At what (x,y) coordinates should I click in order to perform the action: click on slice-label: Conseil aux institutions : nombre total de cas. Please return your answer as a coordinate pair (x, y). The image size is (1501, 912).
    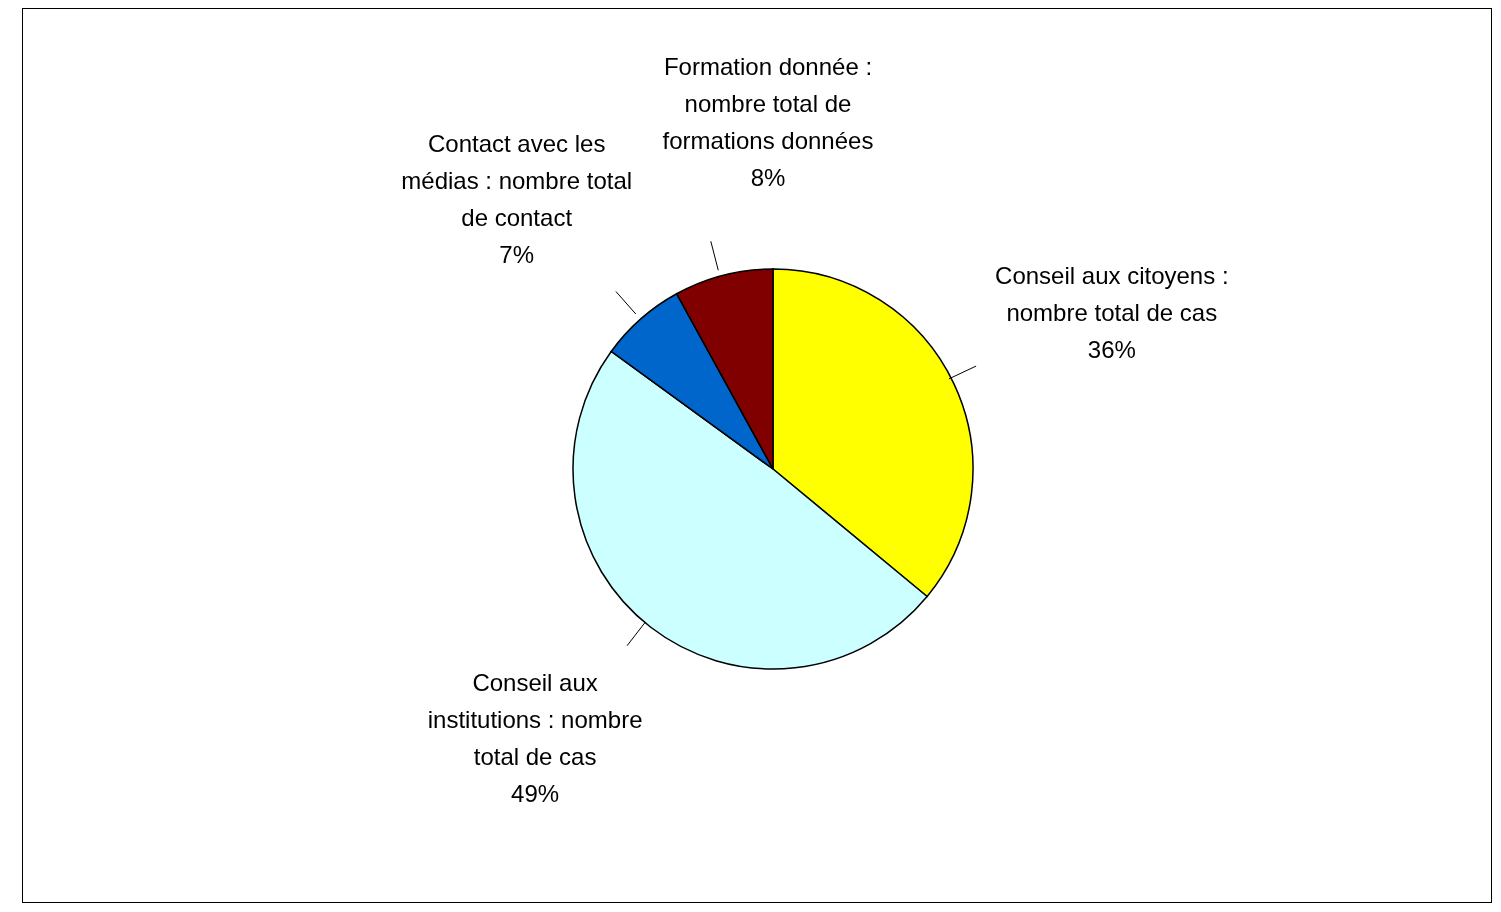
    Looking at the image, I should click on (535, 720).